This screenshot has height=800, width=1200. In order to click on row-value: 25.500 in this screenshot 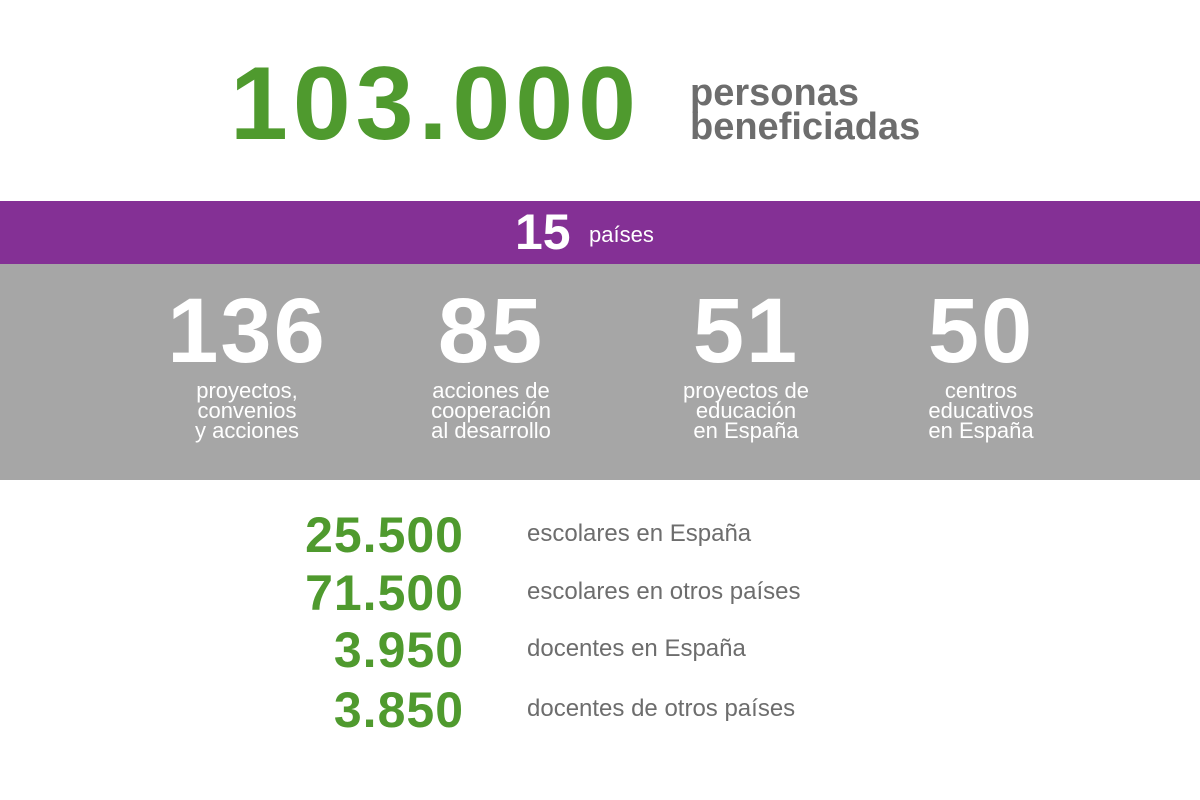, I will do `click(384, 535)`.